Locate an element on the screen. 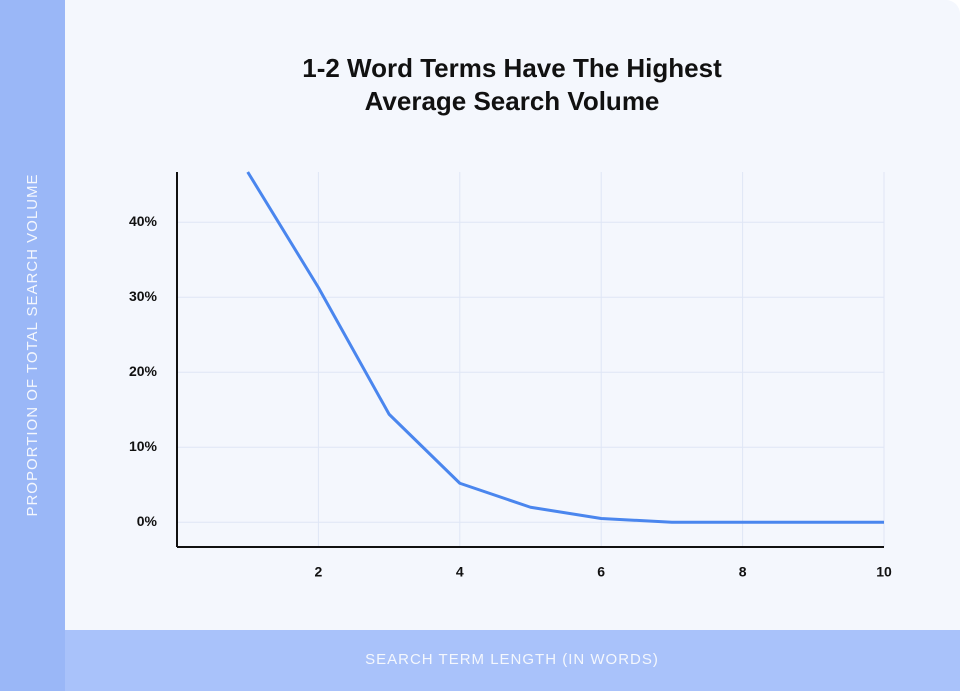  x-tick-label: 2 is located at coordinates (319, 572).